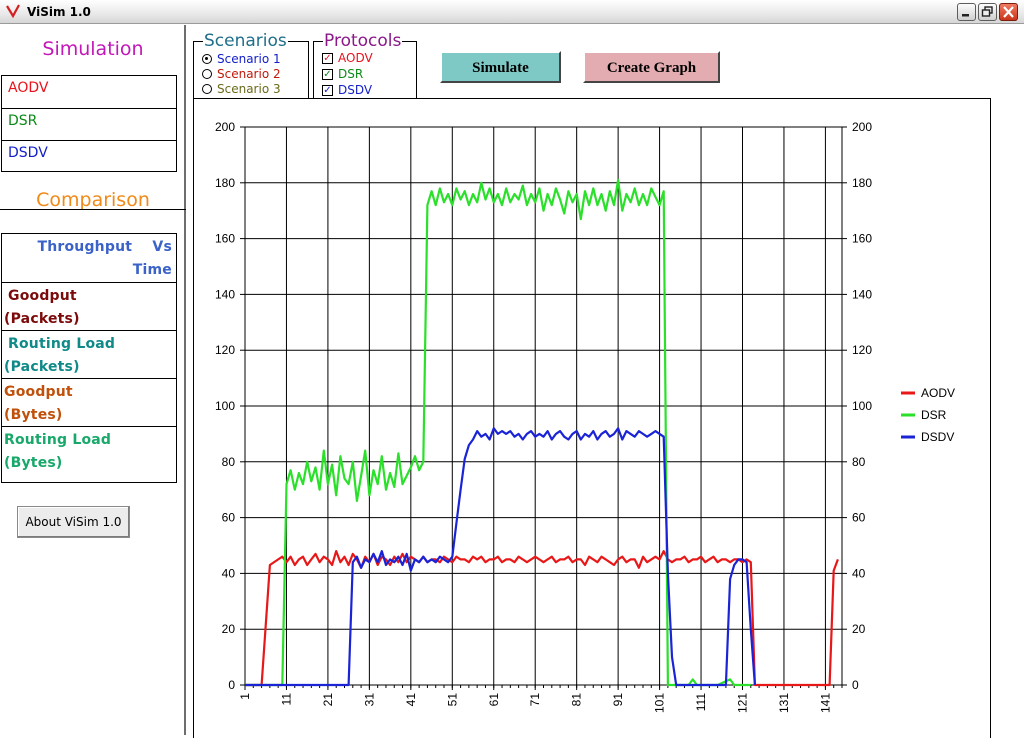  I want to click on protocol-aodv-checkbox: ✓ AODV, so click(347, 58).